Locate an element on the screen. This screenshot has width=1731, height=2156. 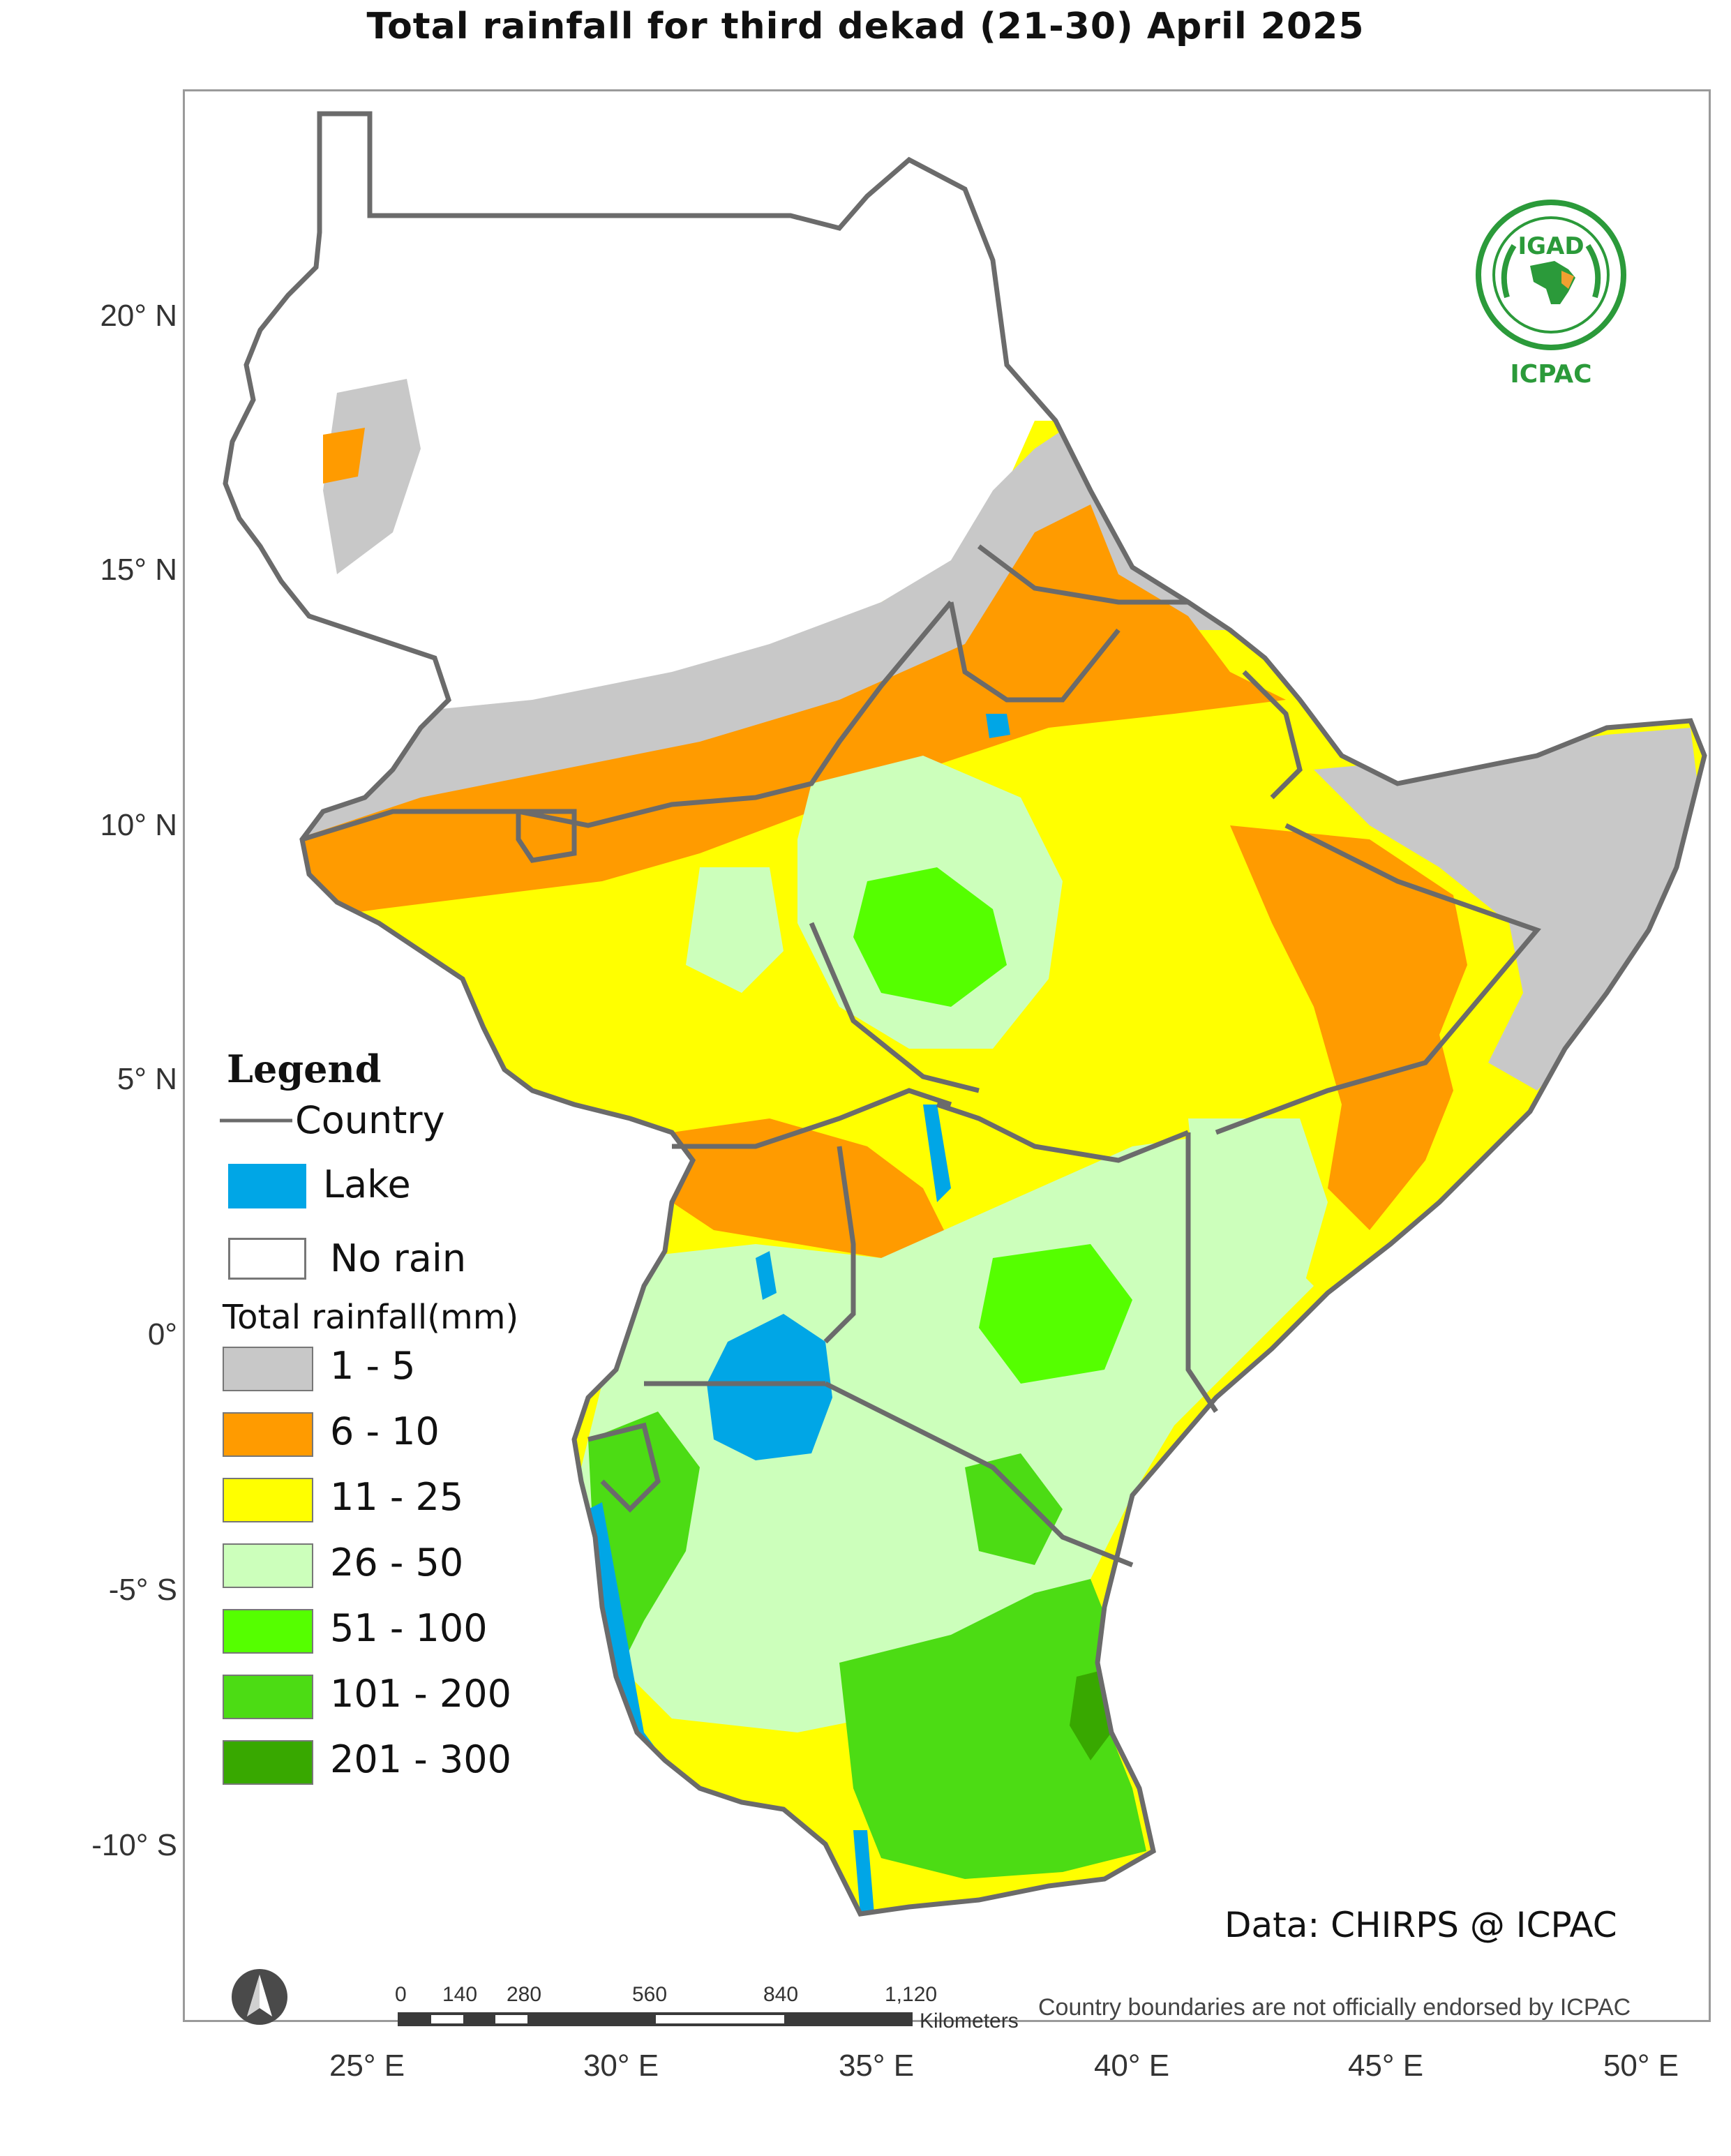
scale-label-560: 560 is located at coordinates (650, 1995).